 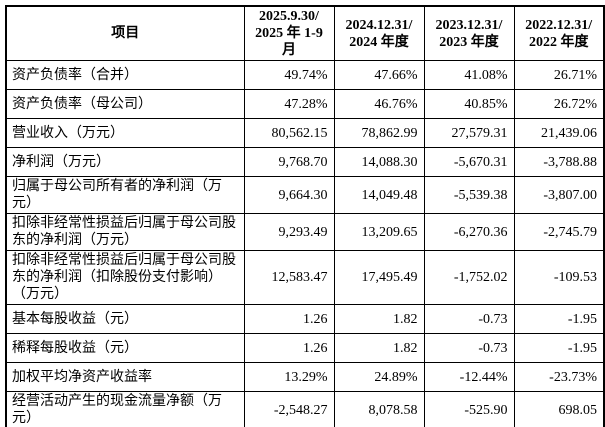 I want to click on header-period-2024-cell: 2024.12.31/ 2024 年度, so click(x=379, y=33).